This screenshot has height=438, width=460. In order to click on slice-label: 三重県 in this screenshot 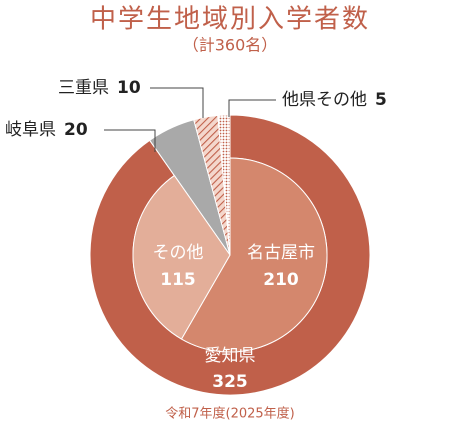, I will do `click(83, 88)`.